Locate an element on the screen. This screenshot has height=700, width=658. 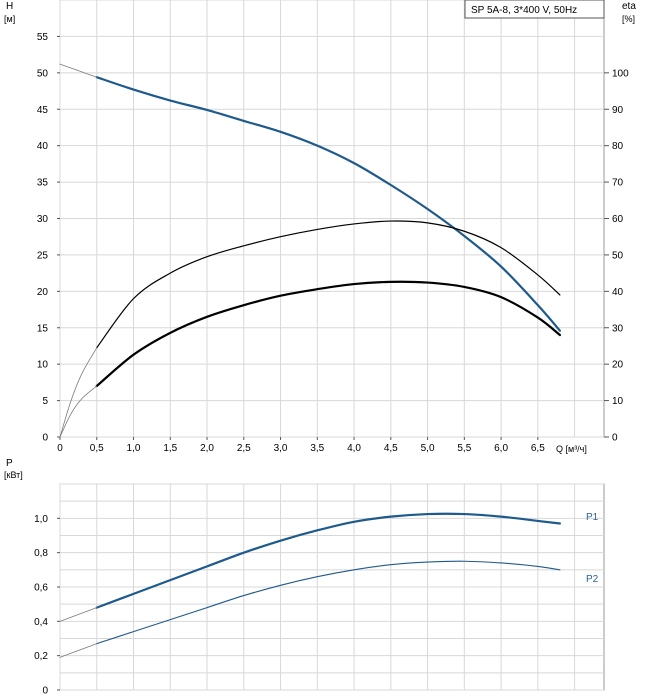
left-axis-unit: [м] is located at coordinates (9, 19).